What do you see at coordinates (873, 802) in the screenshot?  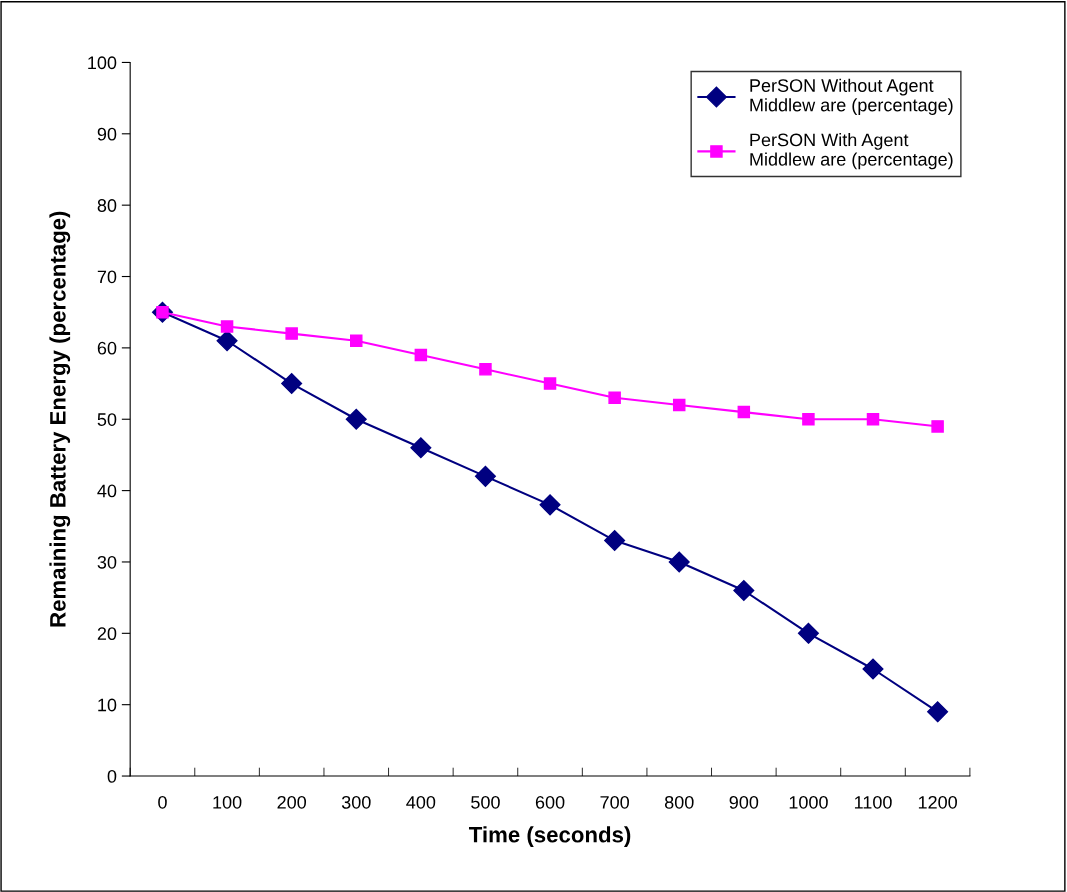 I see `x-tick-label: 1100` at bounding box center [873, 802].